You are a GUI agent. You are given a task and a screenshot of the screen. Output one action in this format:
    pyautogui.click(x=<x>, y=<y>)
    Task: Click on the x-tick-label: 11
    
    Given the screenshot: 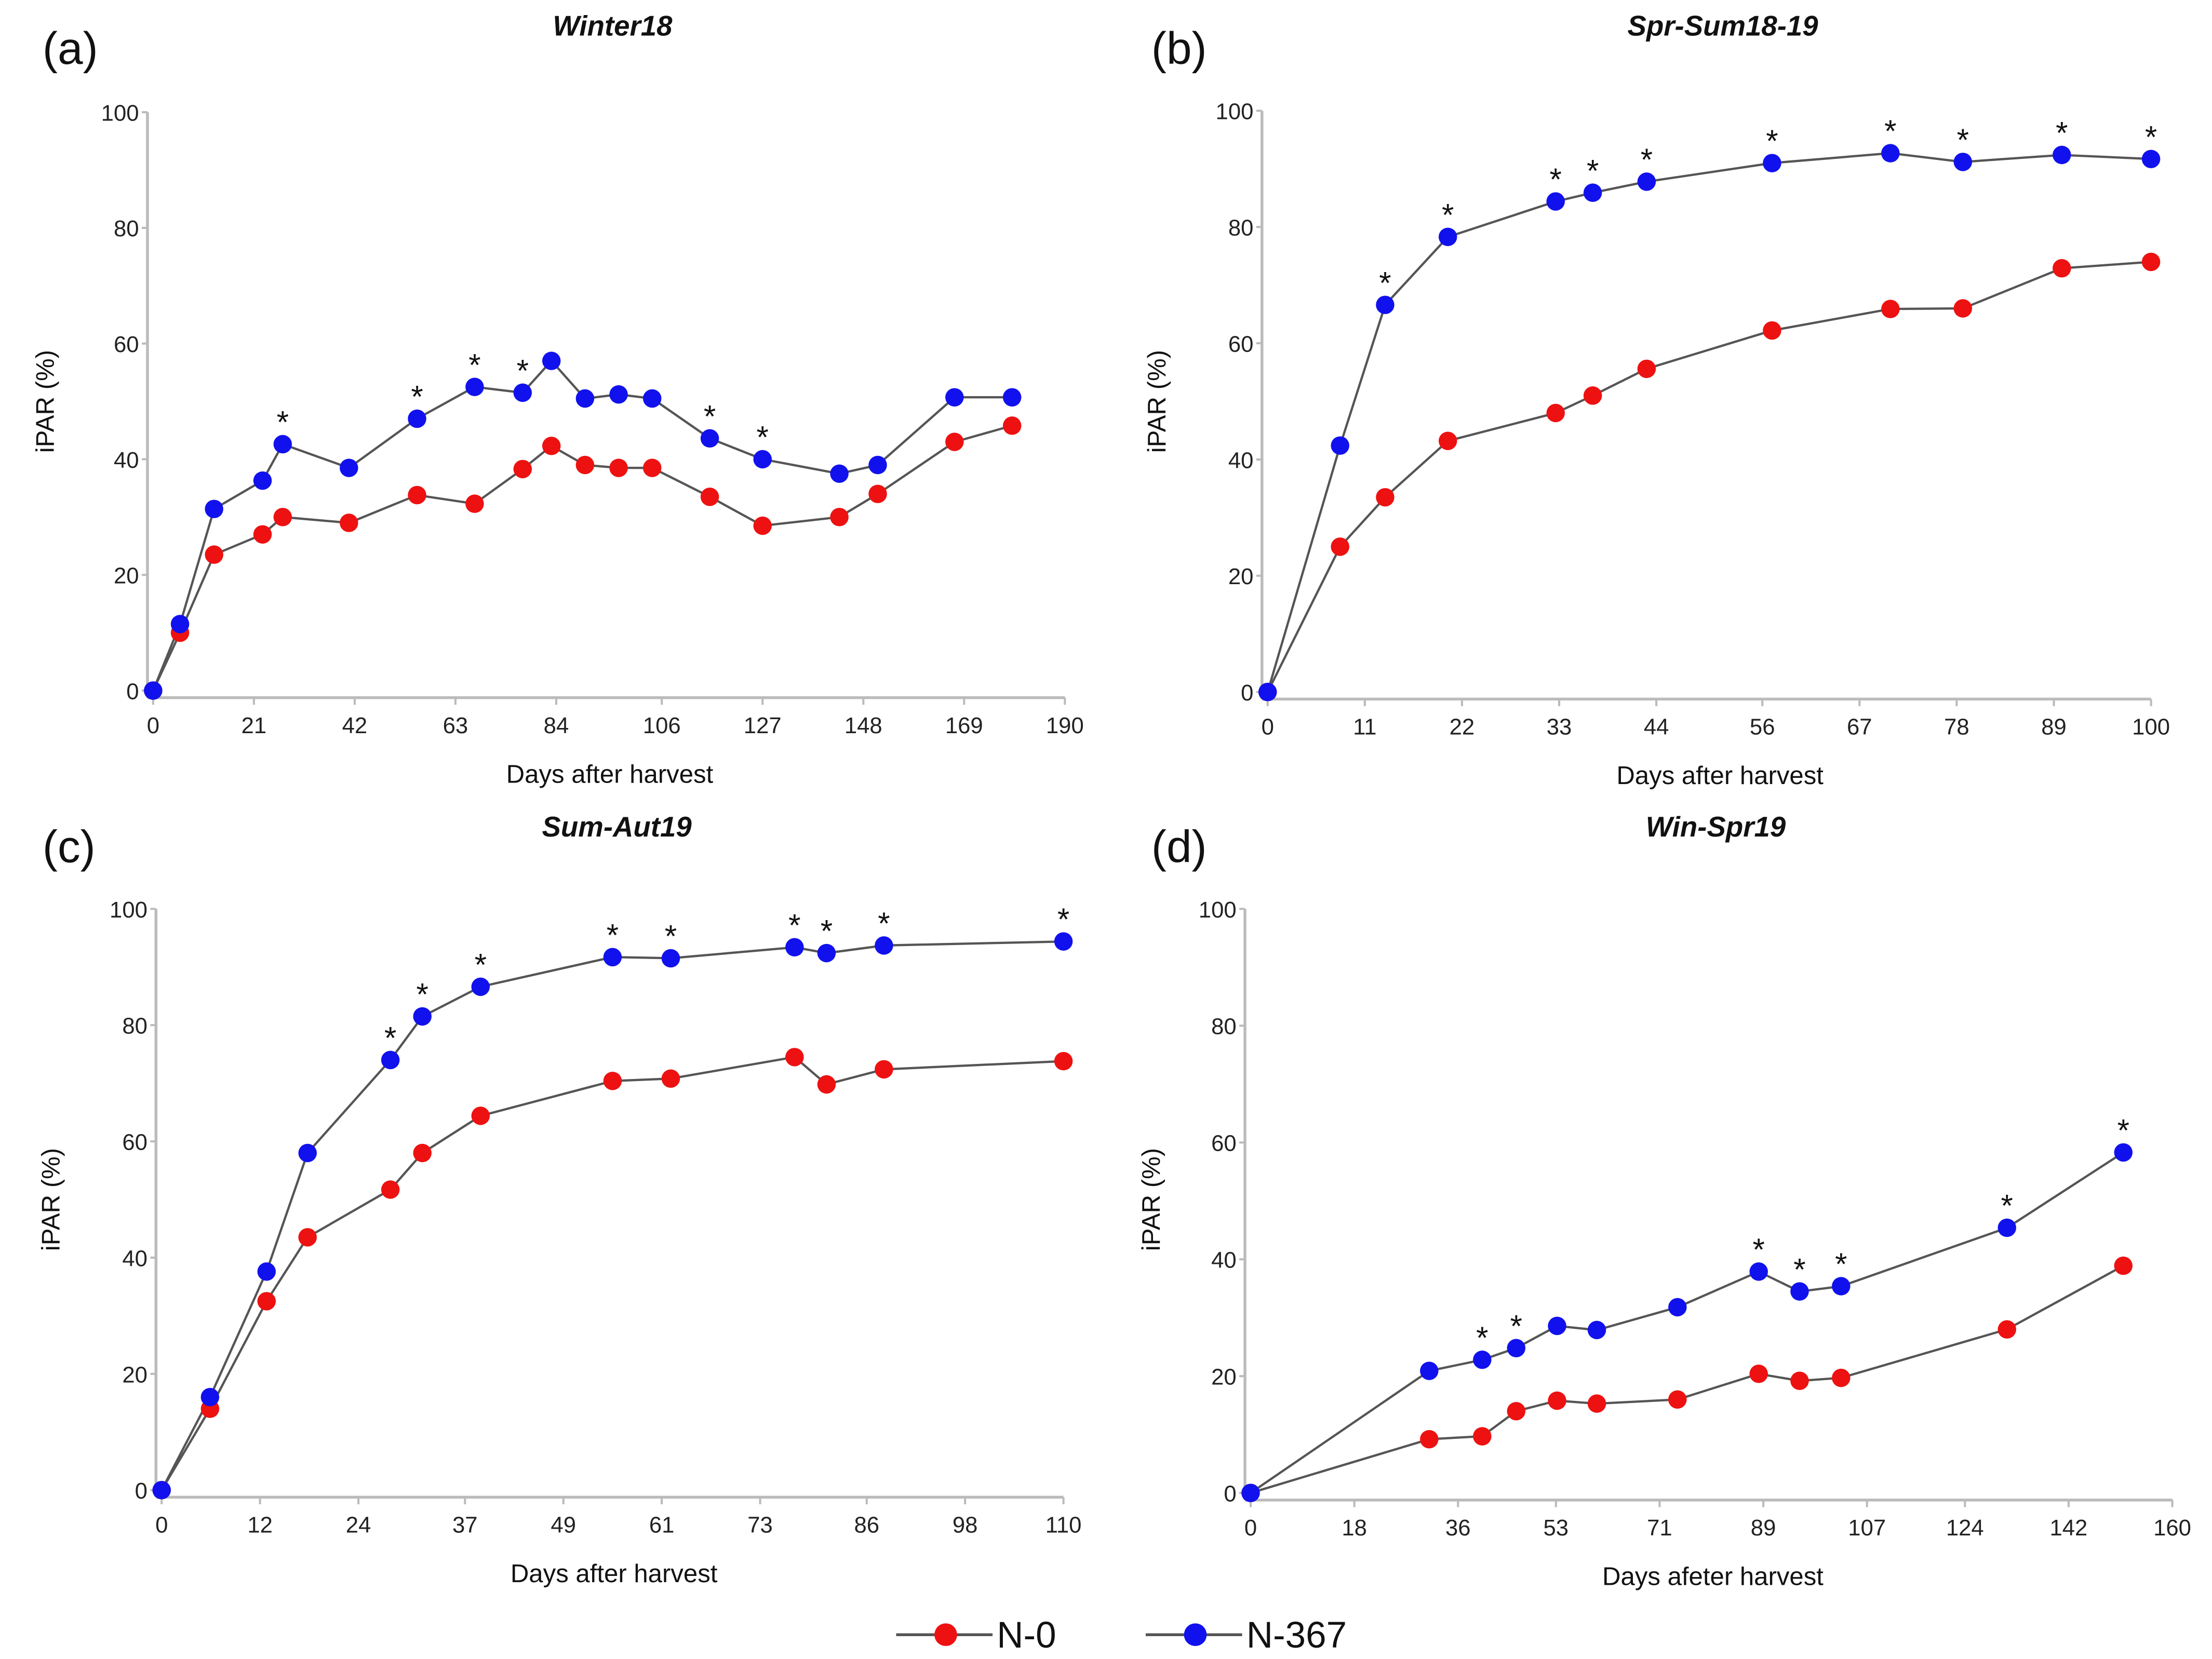 What is the action you would take?
    pyautogui.click(x=1364, y=727)
    